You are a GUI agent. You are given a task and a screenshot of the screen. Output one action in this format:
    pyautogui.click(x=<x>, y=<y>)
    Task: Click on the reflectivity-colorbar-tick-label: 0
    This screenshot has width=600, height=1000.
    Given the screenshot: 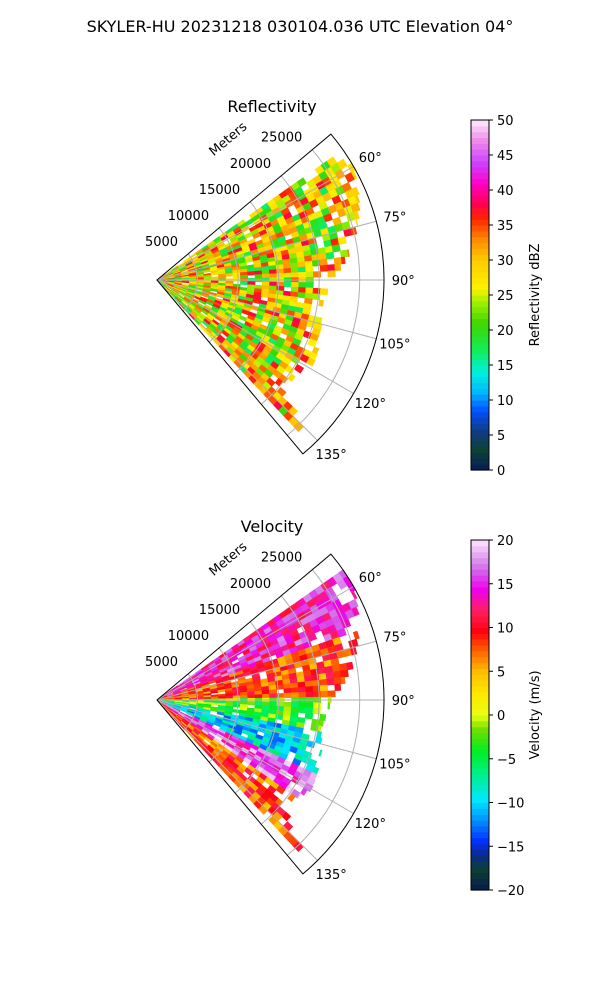 What is the action you would take?
    pyautogui.click(x=501, y=471)
    